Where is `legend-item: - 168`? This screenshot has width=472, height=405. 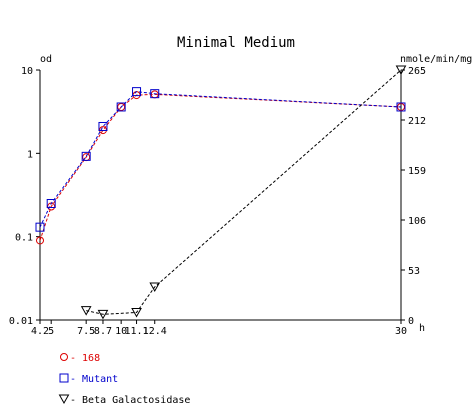
legend-item: - 168 is located at coordinates (80, 358).